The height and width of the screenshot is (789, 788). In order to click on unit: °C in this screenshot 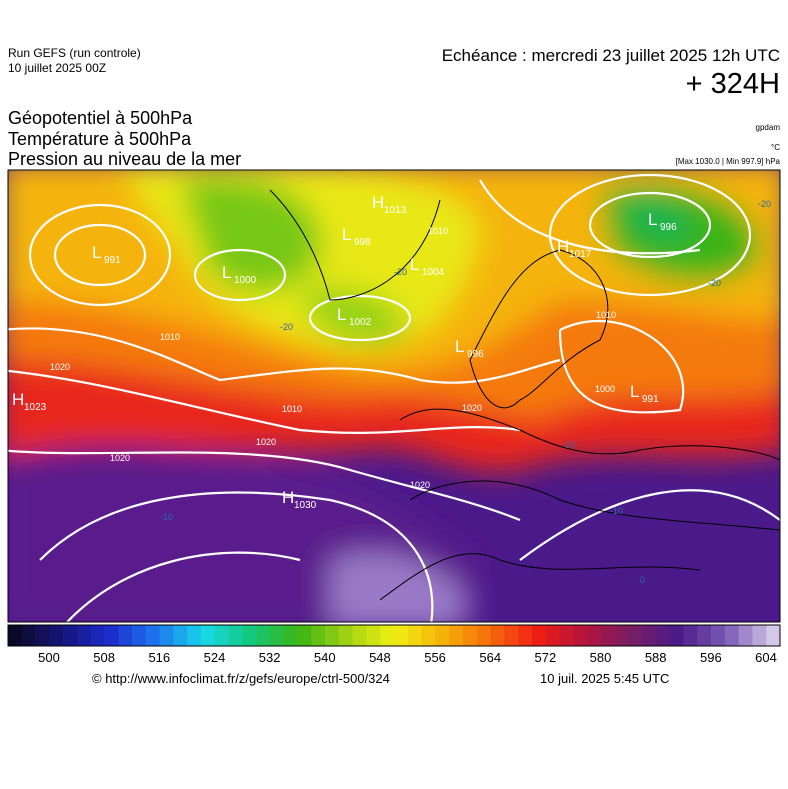, I will do `click(775, 147)`.